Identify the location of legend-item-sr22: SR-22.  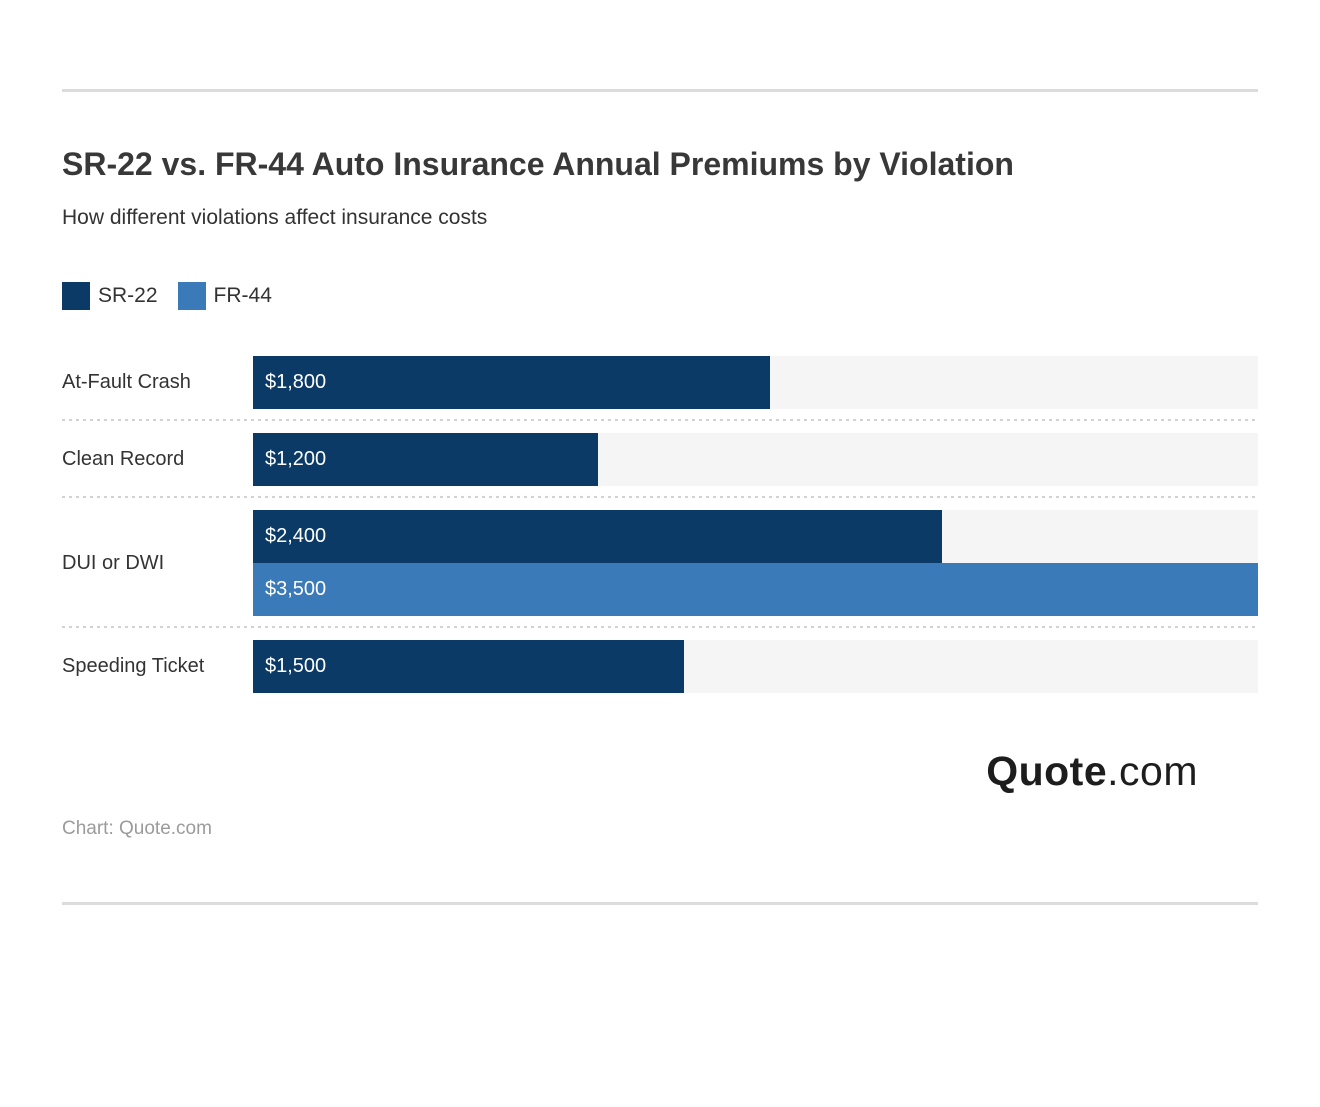
(110, 296).